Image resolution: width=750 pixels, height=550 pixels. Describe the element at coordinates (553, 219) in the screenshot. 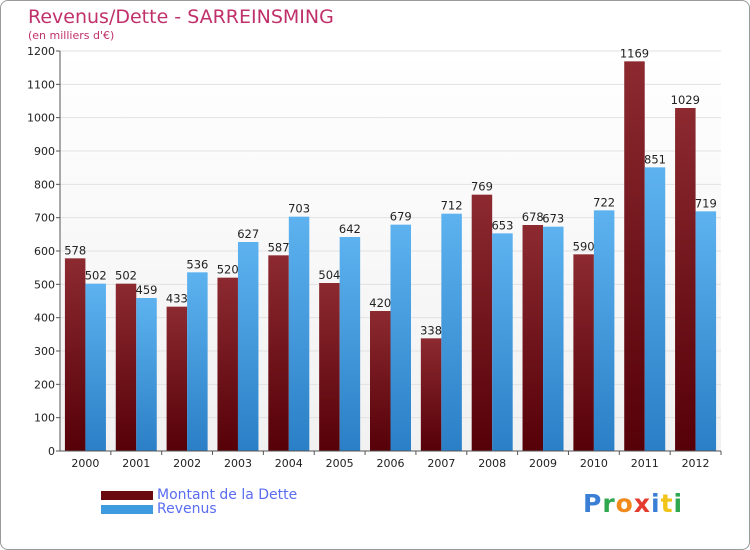

I see `data-label-revenus: 673` at that location.